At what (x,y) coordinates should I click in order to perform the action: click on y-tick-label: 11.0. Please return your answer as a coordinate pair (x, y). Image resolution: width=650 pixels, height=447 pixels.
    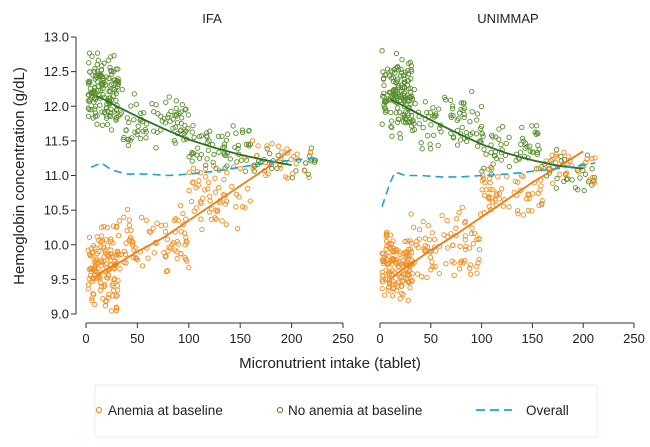
    Looking at the image, I should click on (57, 175).